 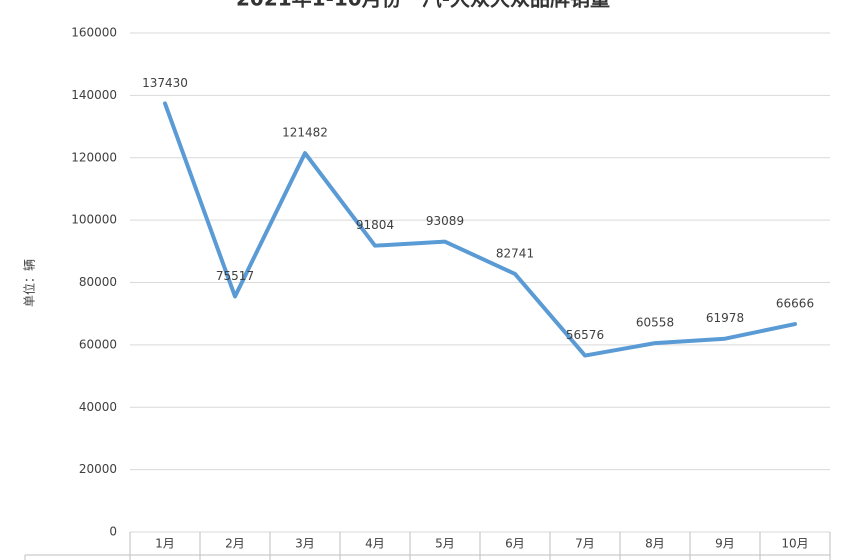 I want to click on x-tick-label: 4月, so click(x=375, y=544).